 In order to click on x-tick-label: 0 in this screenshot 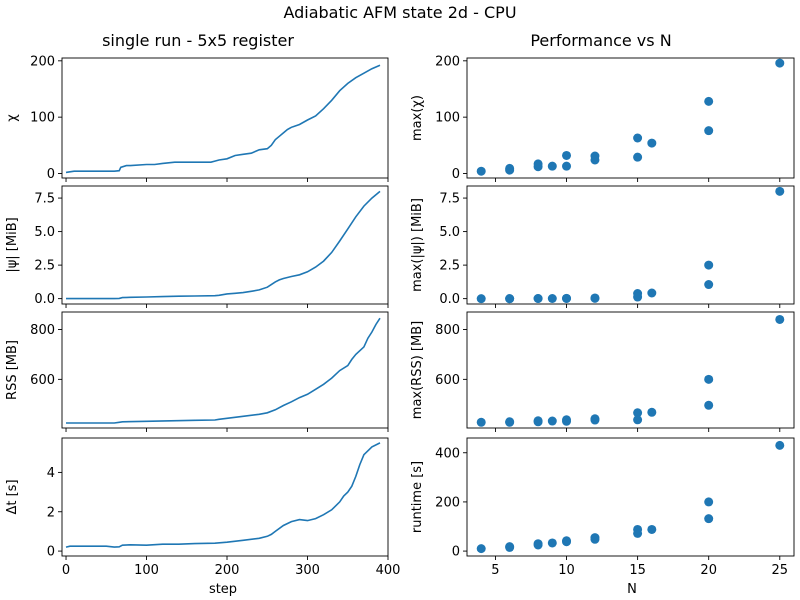, I will do `click(66, 570)`.